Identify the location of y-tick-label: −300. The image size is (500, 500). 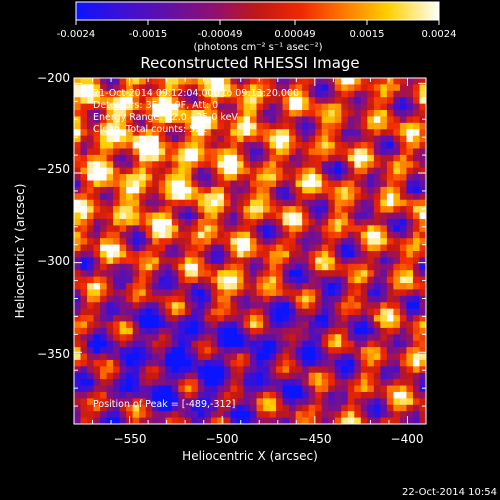
(53, 261).